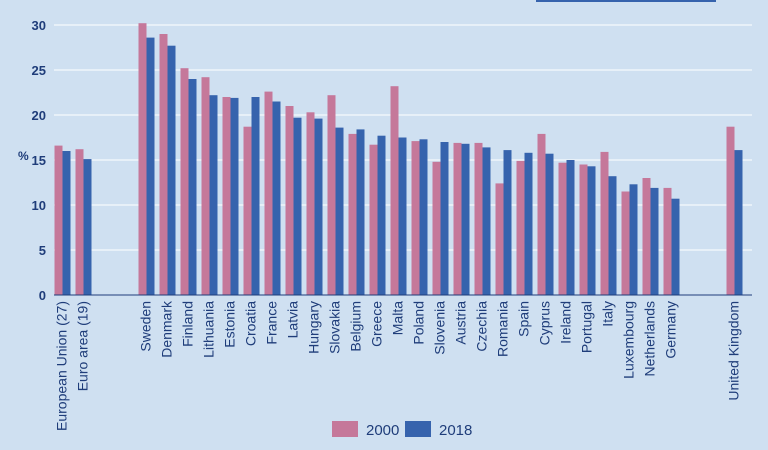 Image resolution: width=768 pixels, height=450 pixels. I want to click on bar-poland-2000, so click(415, 218).